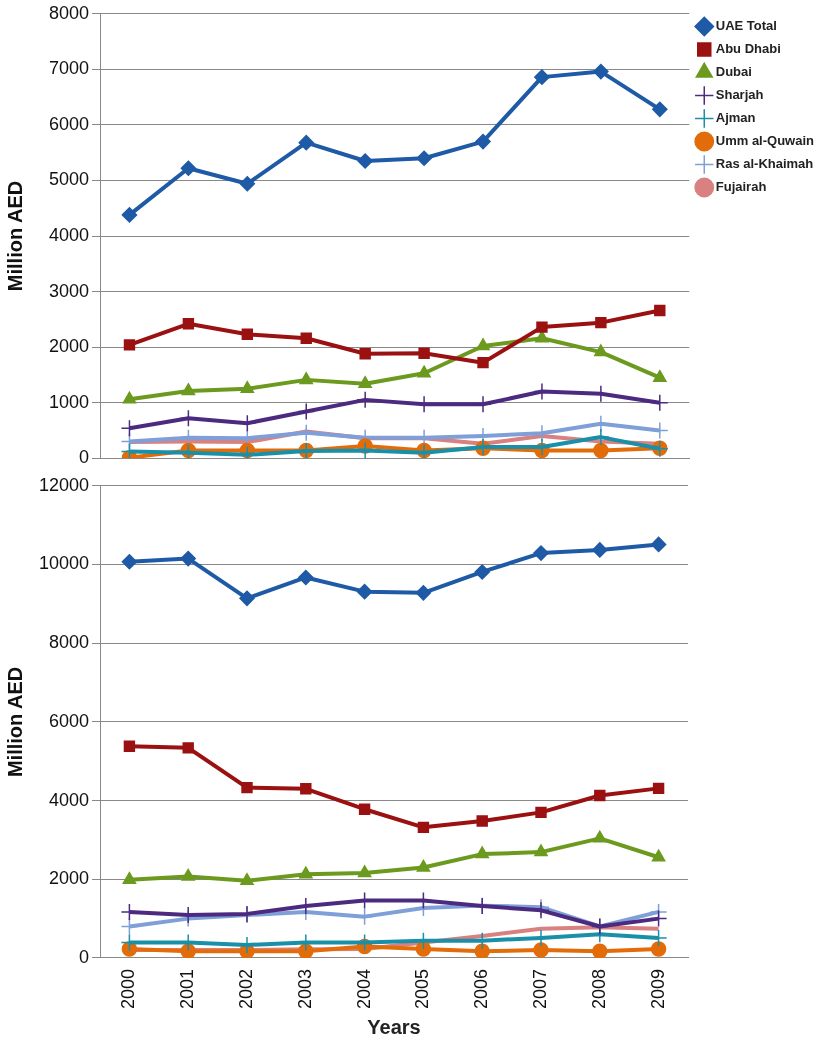 Image resolution: width=824 pixels, height=1044 pixels. Describe the element at coordinates (68, 179) in the screenshot. I see `y-tick-label: 5000` at that location.